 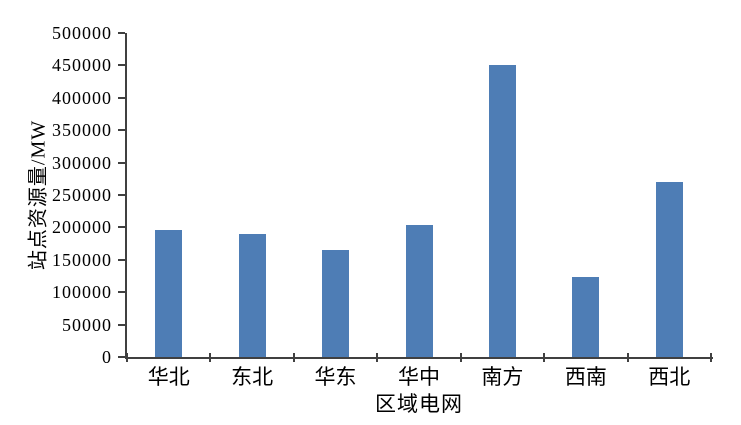 I want to click on x-category-label: 西南, so click(x=585, y=377).